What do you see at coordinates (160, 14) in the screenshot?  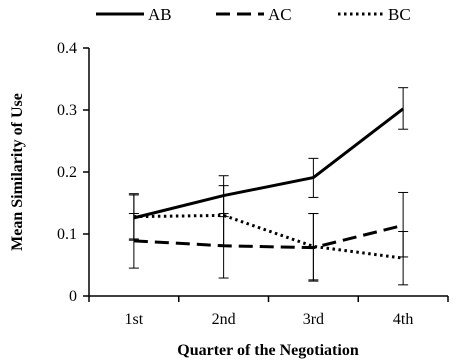 I see `legend-label: AB` at bounding box center [160, 14].